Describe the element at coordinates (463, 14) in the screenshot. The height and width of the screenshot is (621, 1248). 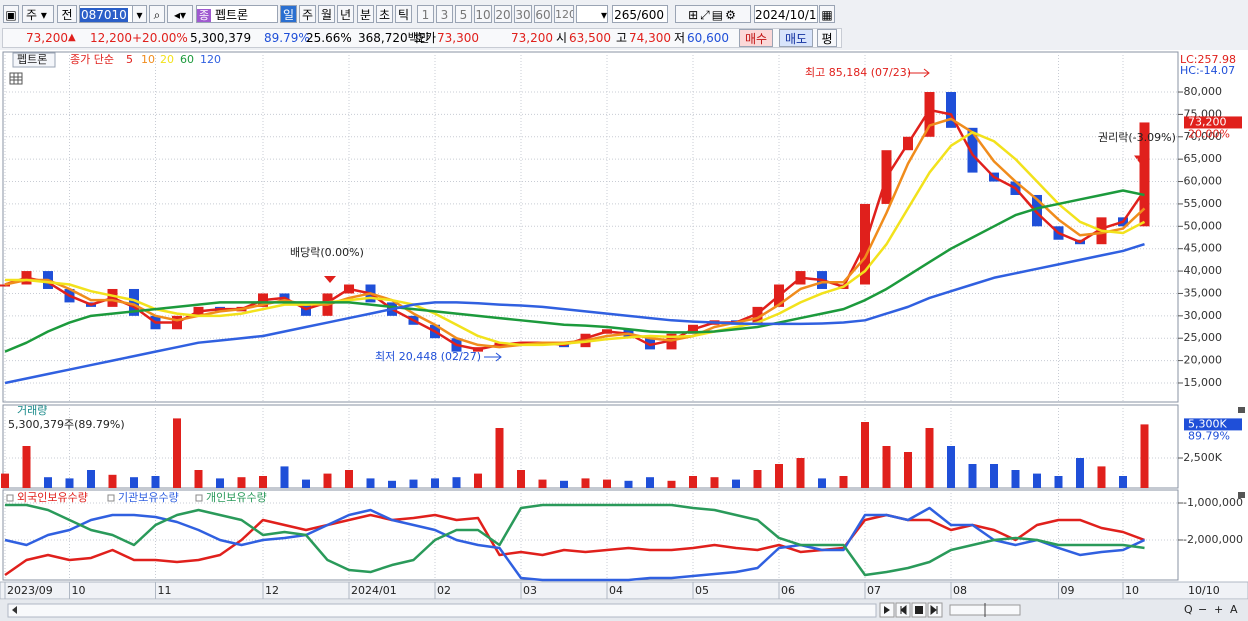
I see `interval-button: 5` at that location.